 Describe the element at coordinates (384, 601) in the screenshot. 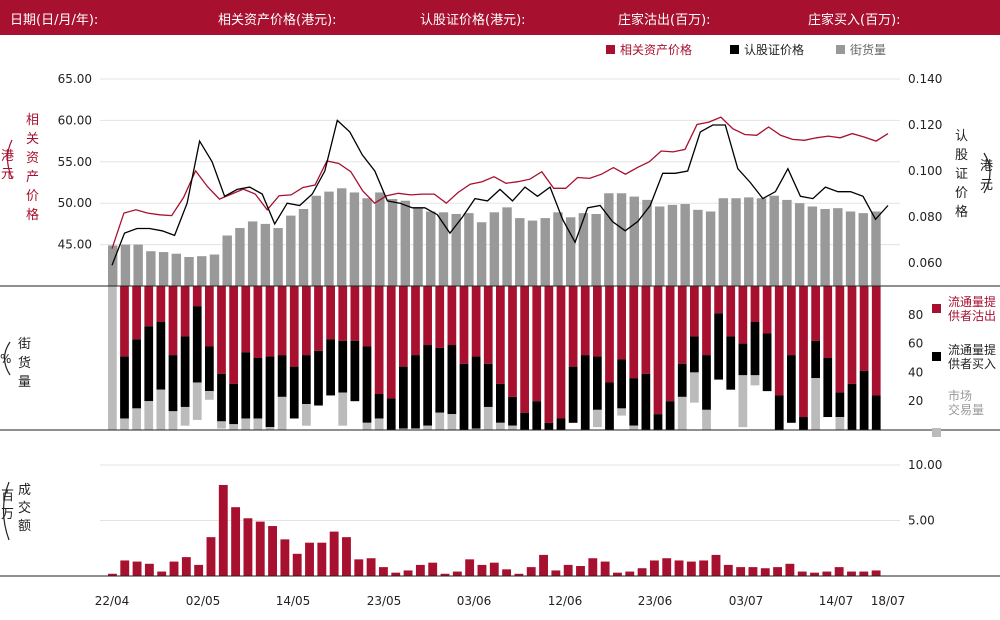

I see `x-tick-label: 23/05` at that location.